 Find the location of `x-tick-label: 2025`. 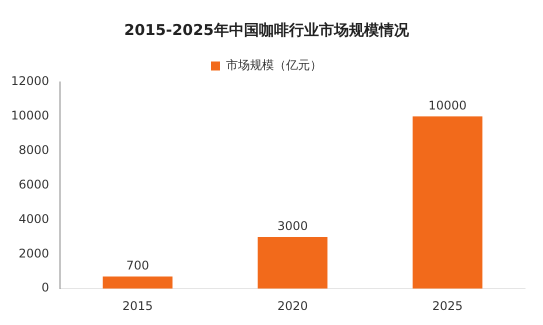

x-tick-label: 2025 is located at coordinates (447, 305).